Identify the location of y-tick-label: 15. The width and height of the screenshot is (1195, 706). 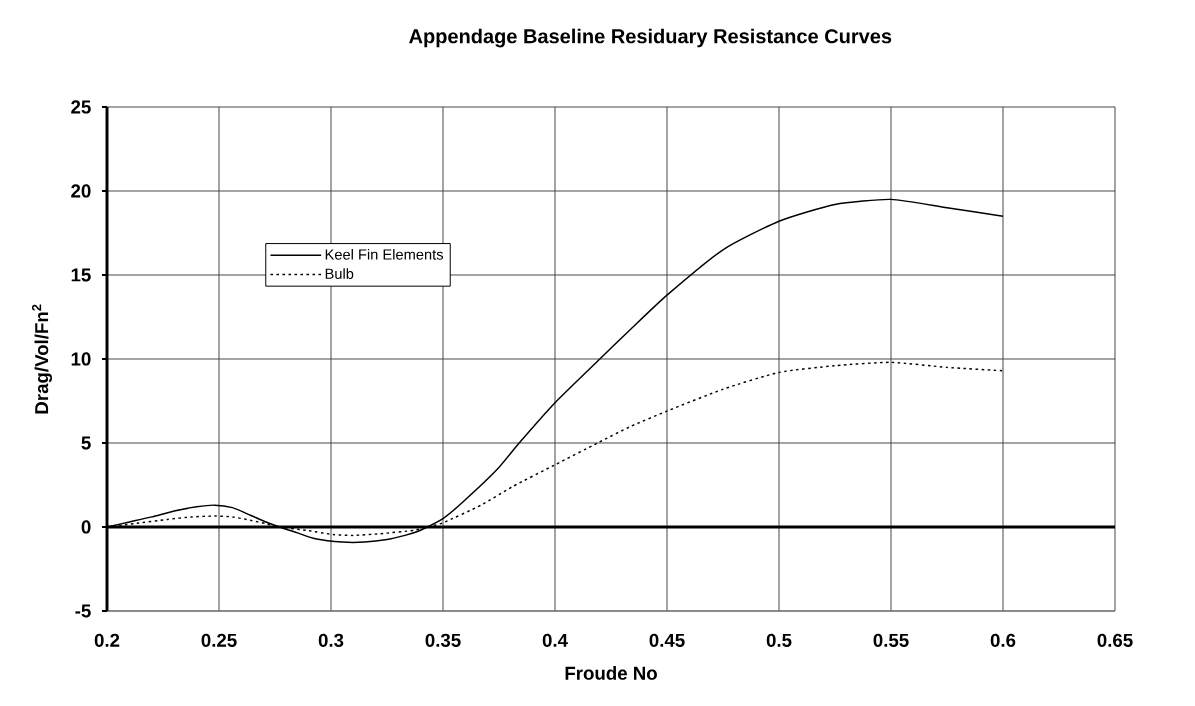
(81, 275).